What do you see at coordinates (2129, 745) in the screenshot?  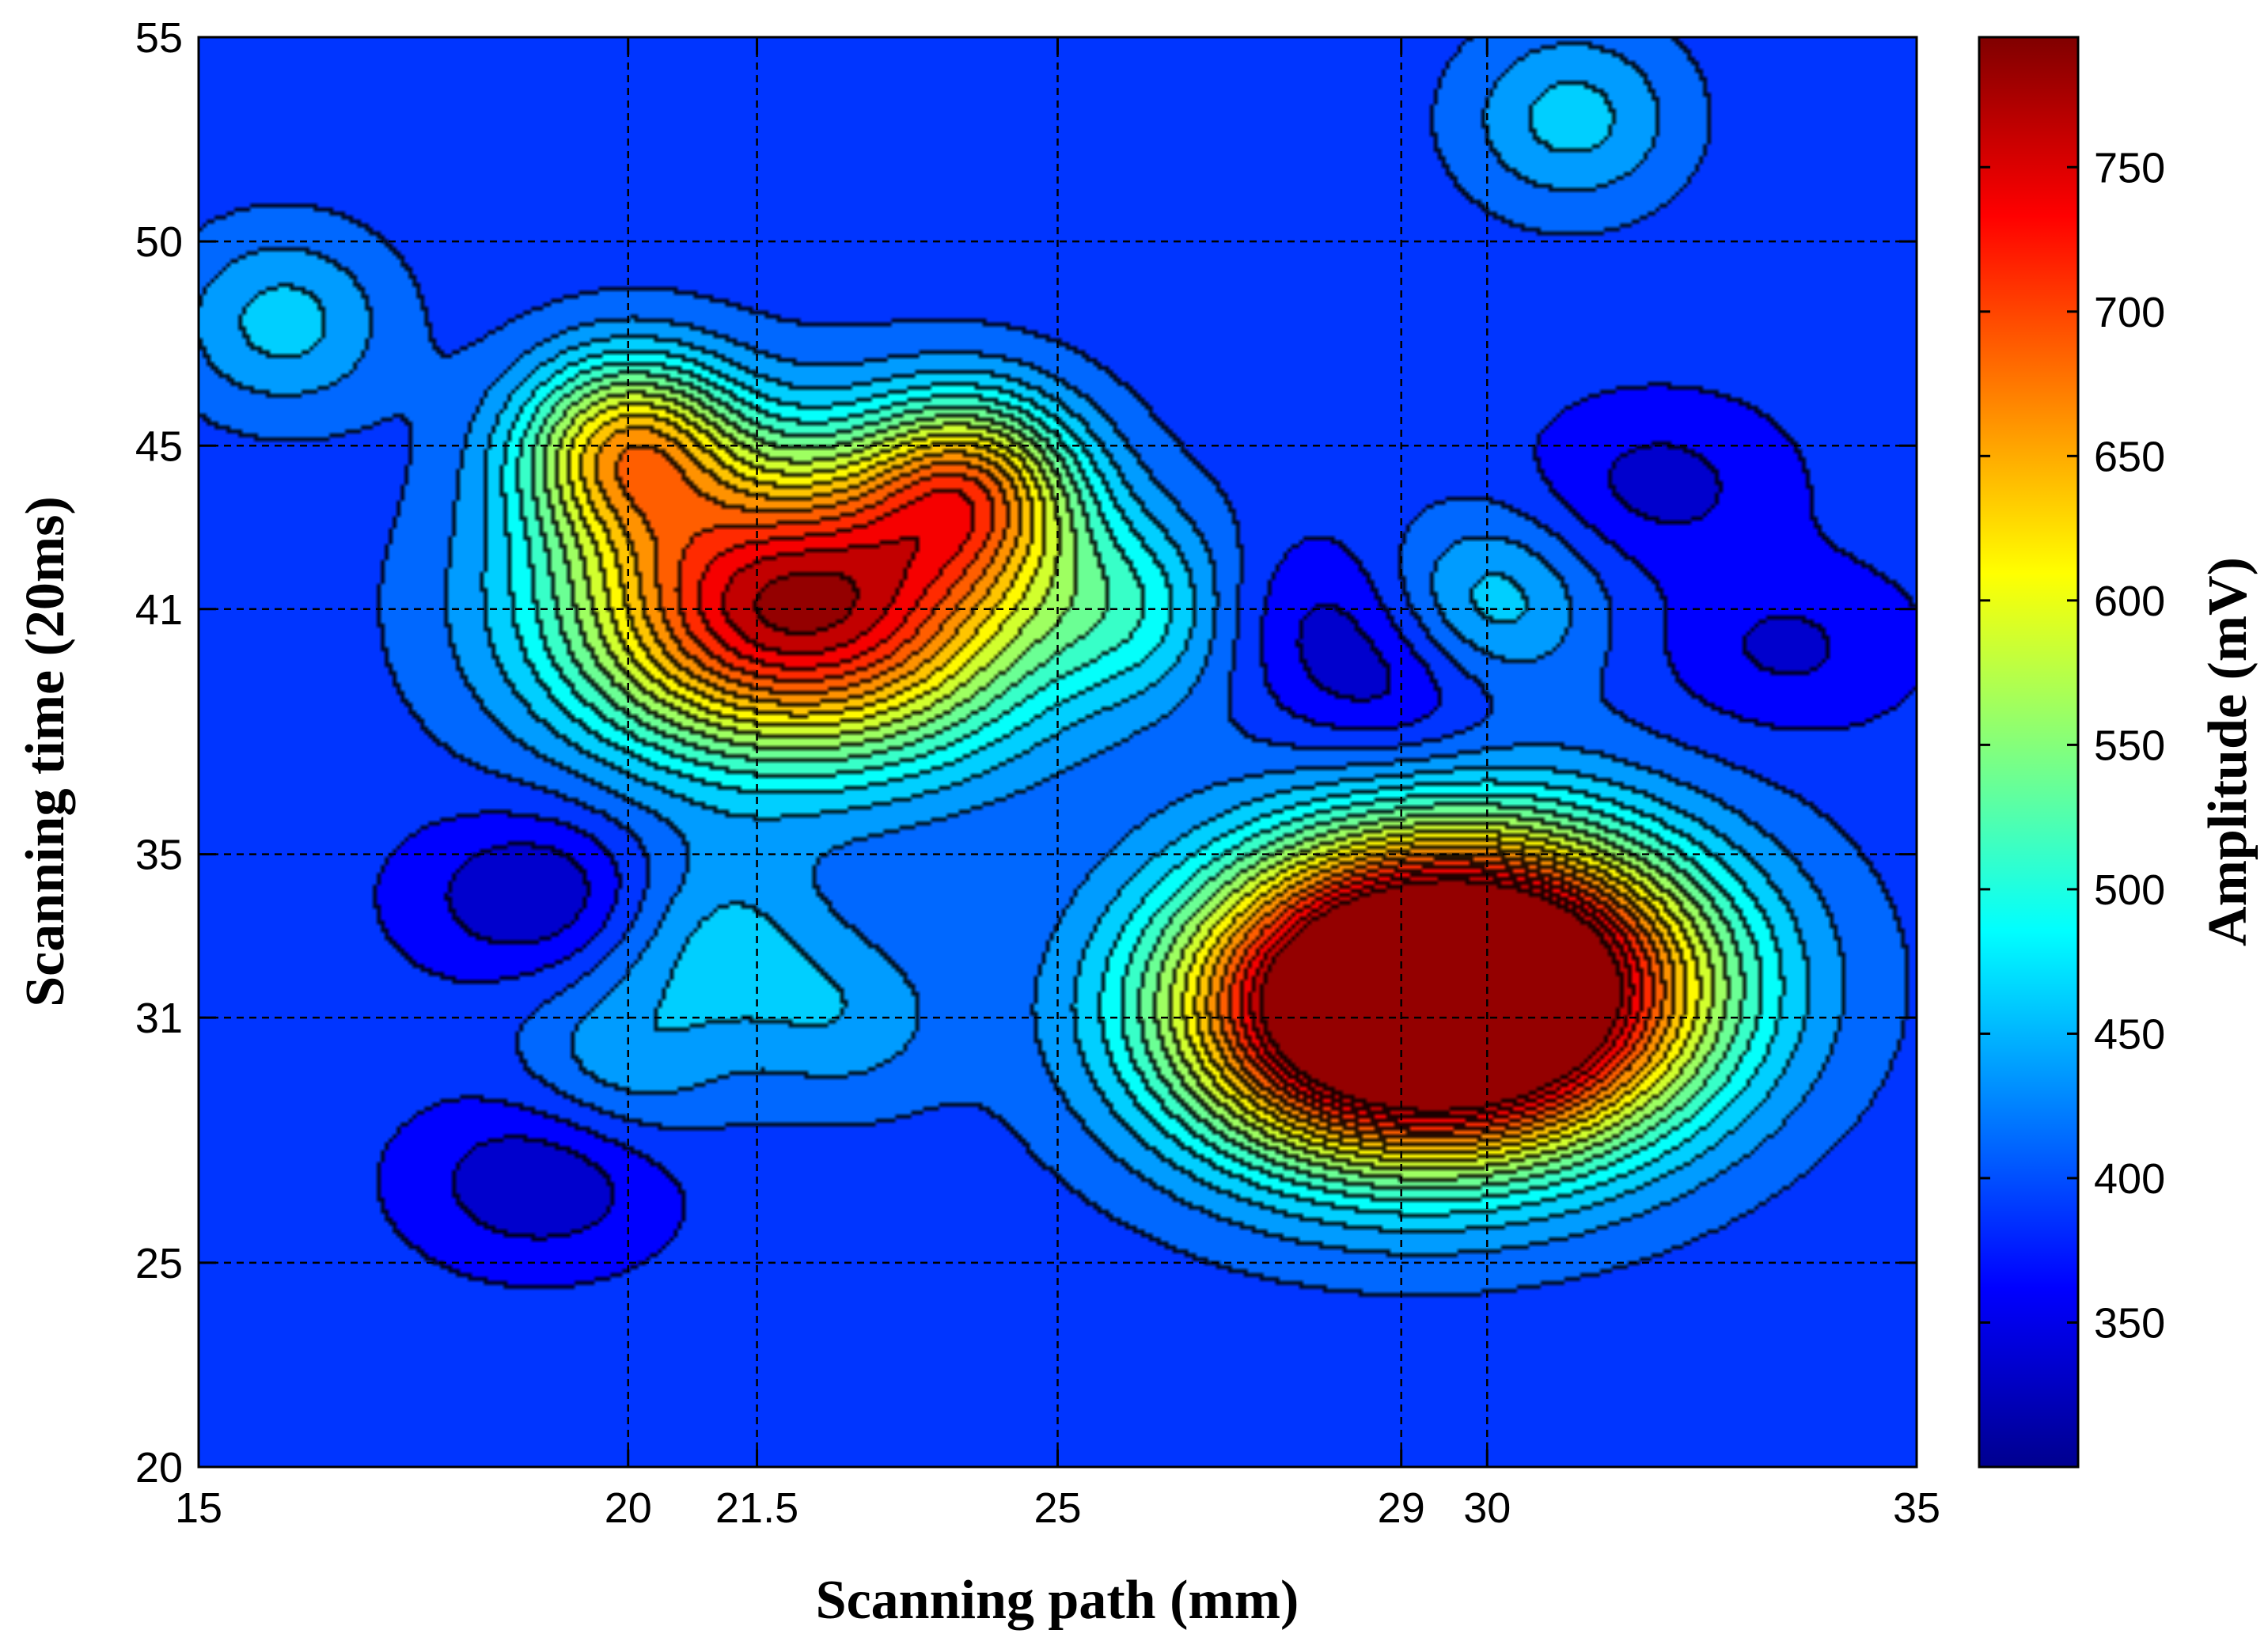 I see `colorbar-tick-label: 550` at bounding box center [2129, 745].